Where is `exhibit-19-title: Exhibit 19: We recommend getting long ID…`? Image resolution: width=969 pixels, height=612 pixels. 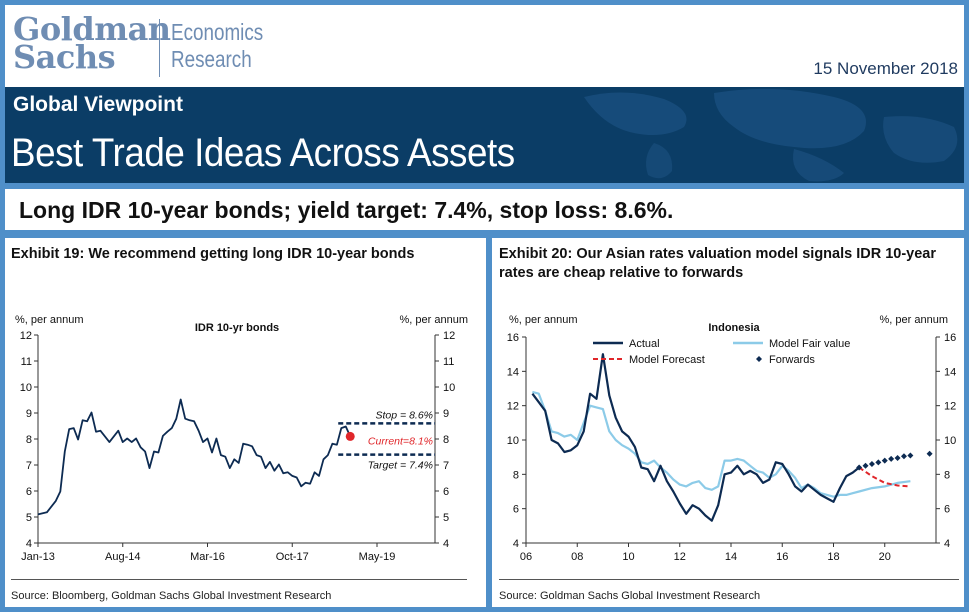 exhibit-19-title: Exhibit 19: We recommend getting long ID… is located at coordinates (213, 254).